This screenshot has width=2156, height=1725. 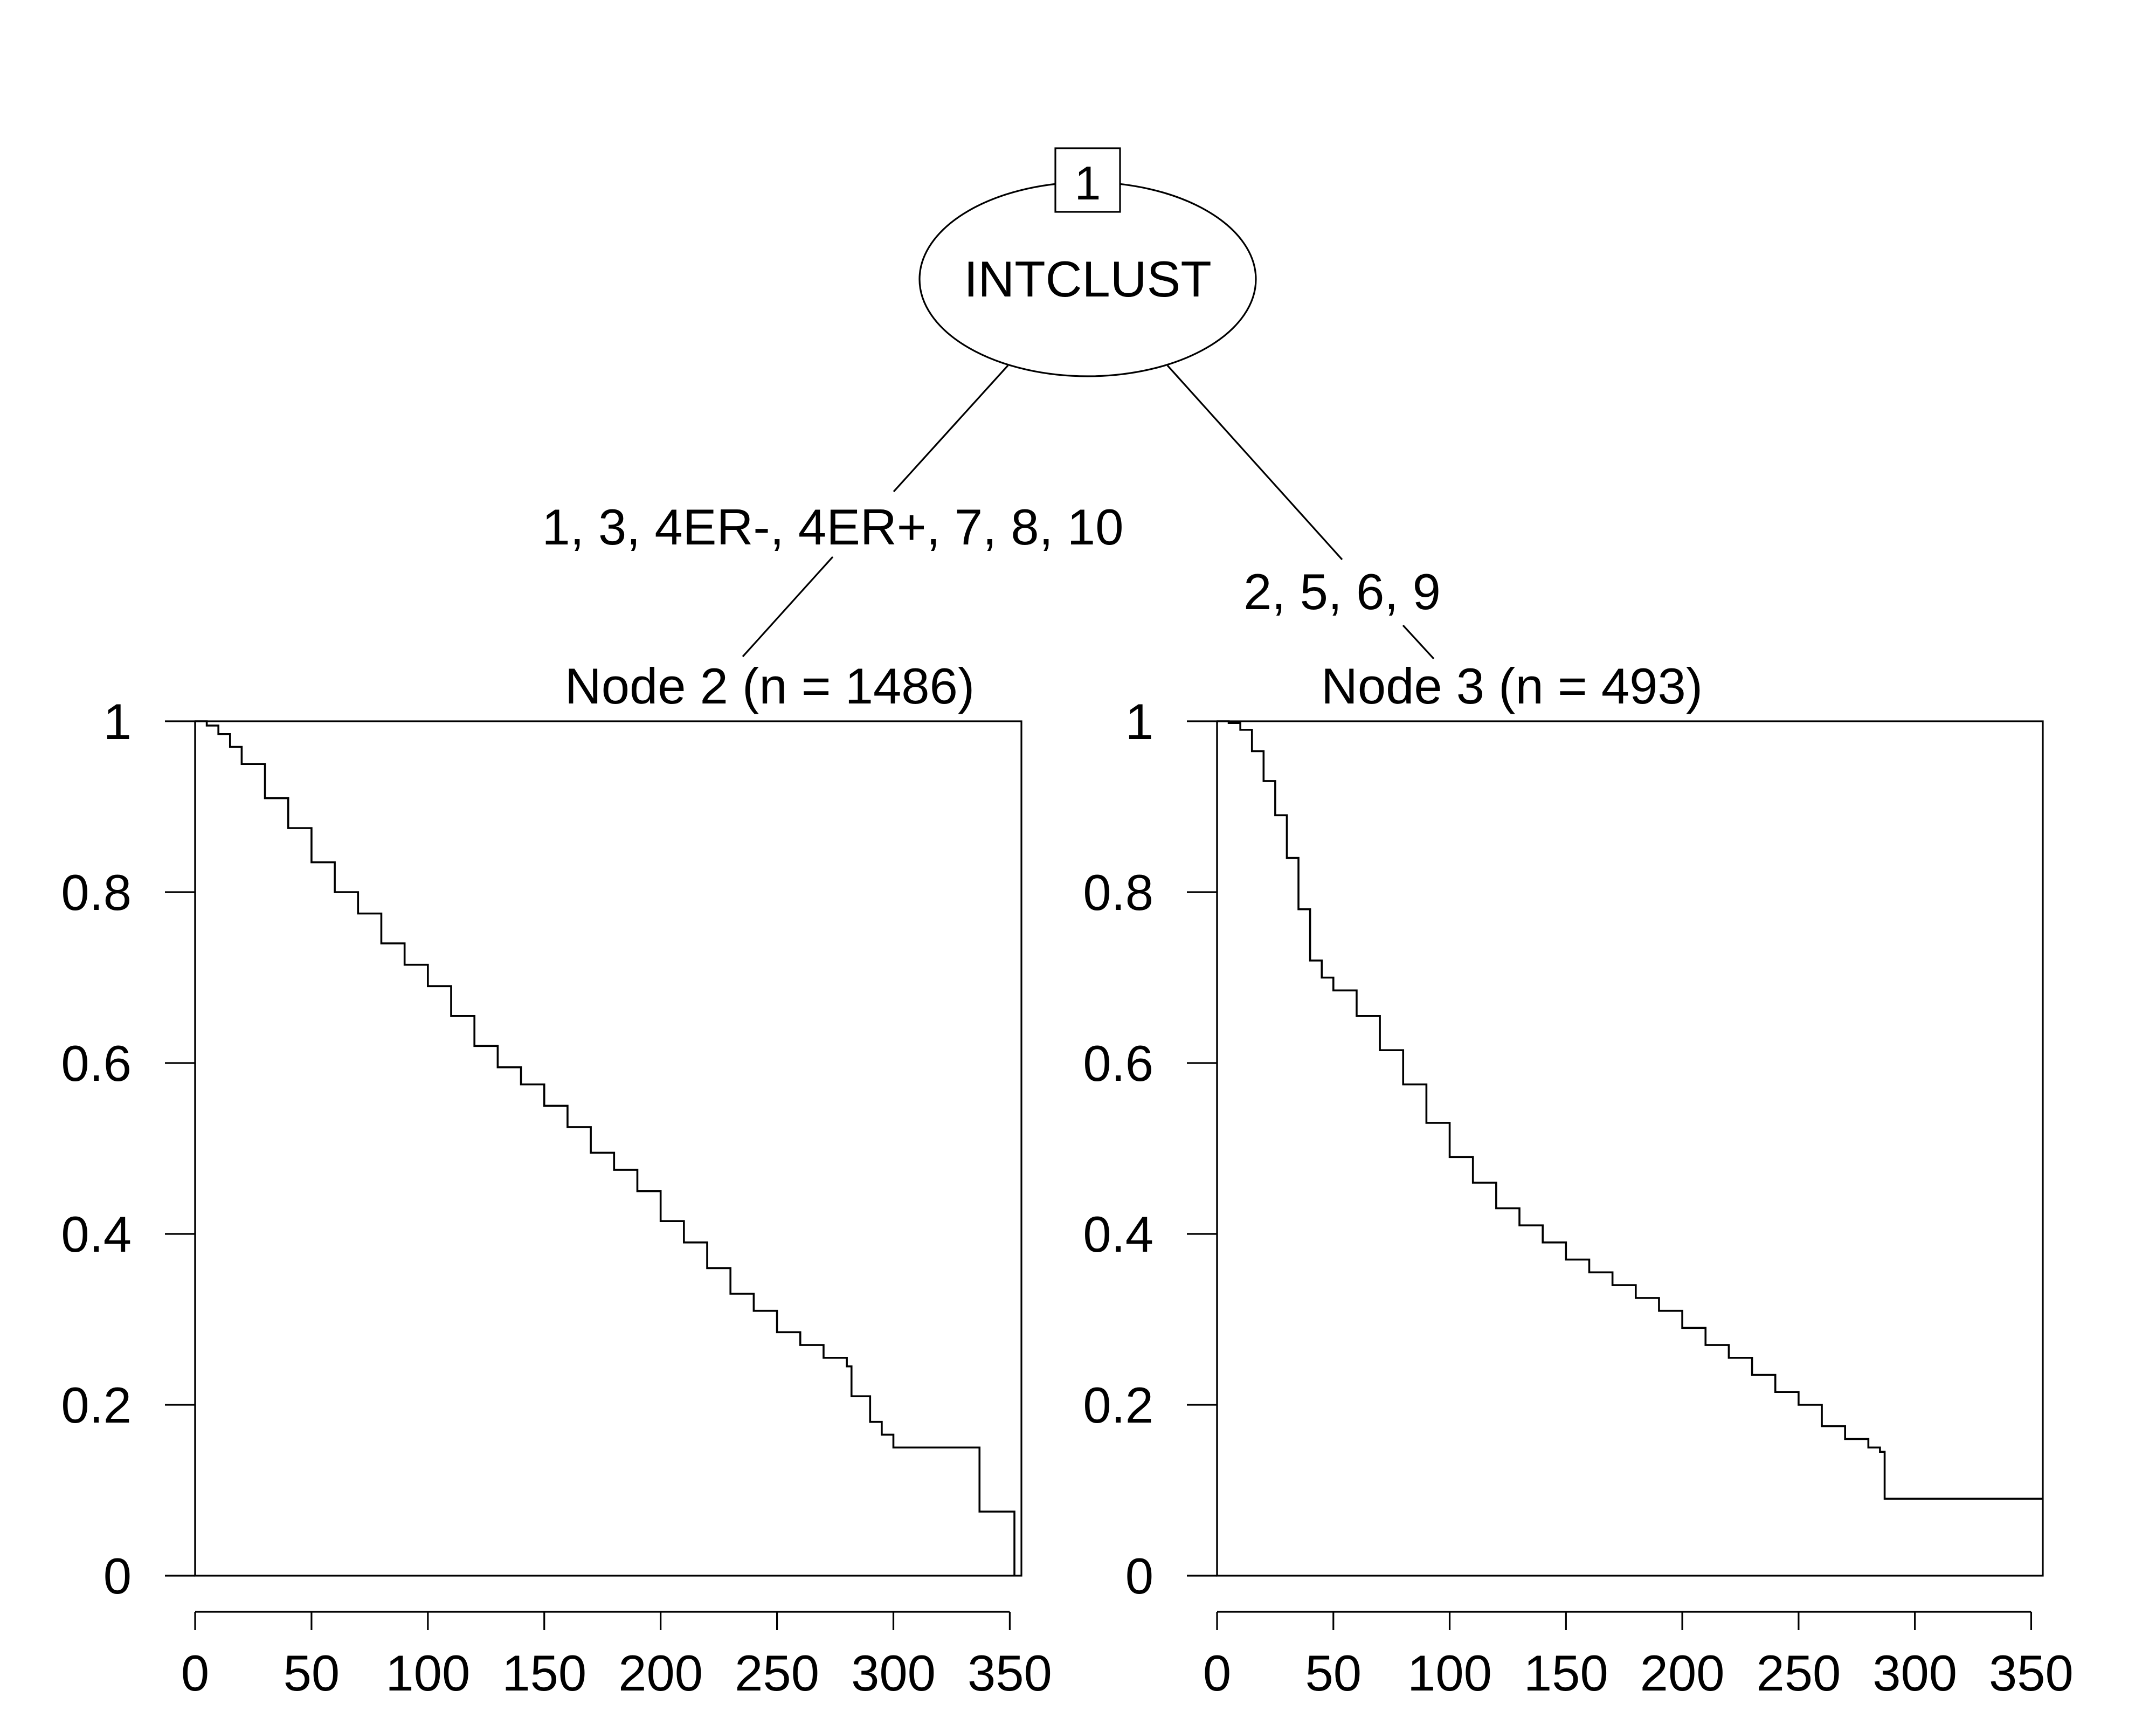 What do you see at coordinates (117, 721) in the screenshot?
I see `node-2-y-tick-label: 1` at bounding box center [117, 721].